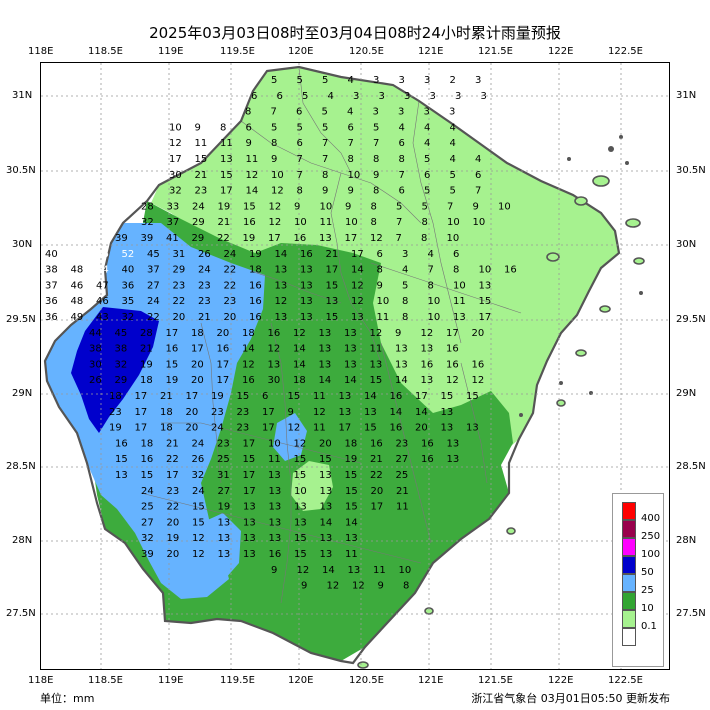  Describe the element at coordinates (121, 349) in the screenshot. I see `rainfall-value: 38` at that location.